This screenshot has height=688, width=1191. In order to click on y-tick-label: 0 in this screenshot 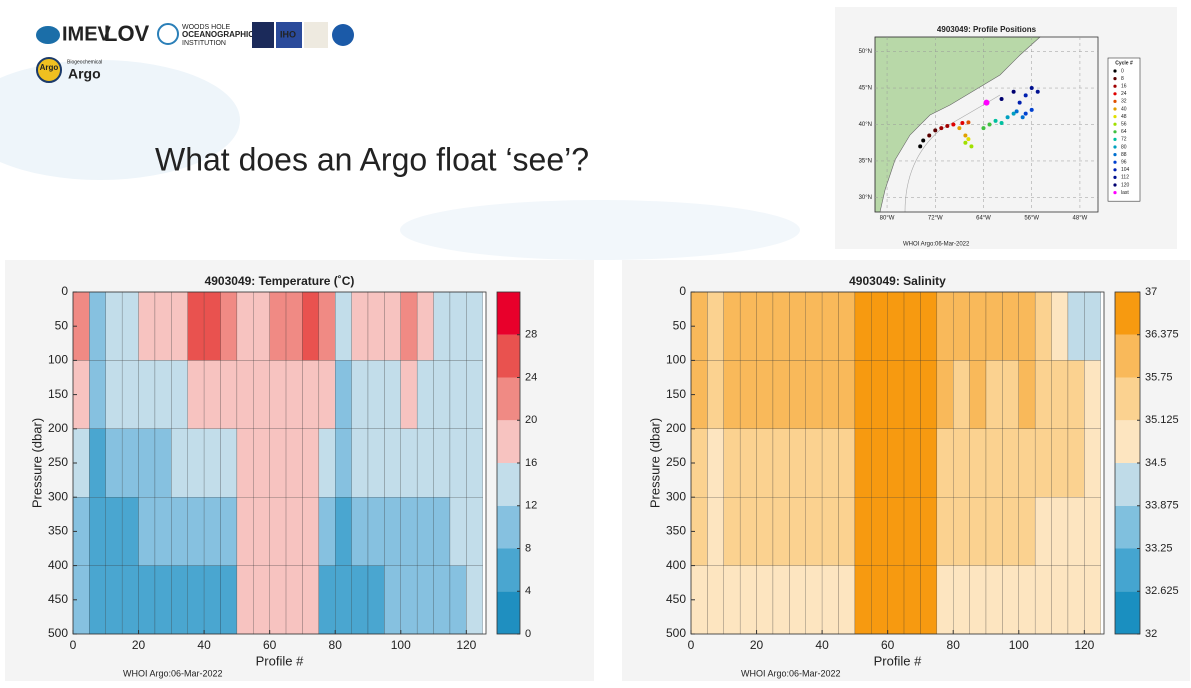, I will do `click(64, 291)`.